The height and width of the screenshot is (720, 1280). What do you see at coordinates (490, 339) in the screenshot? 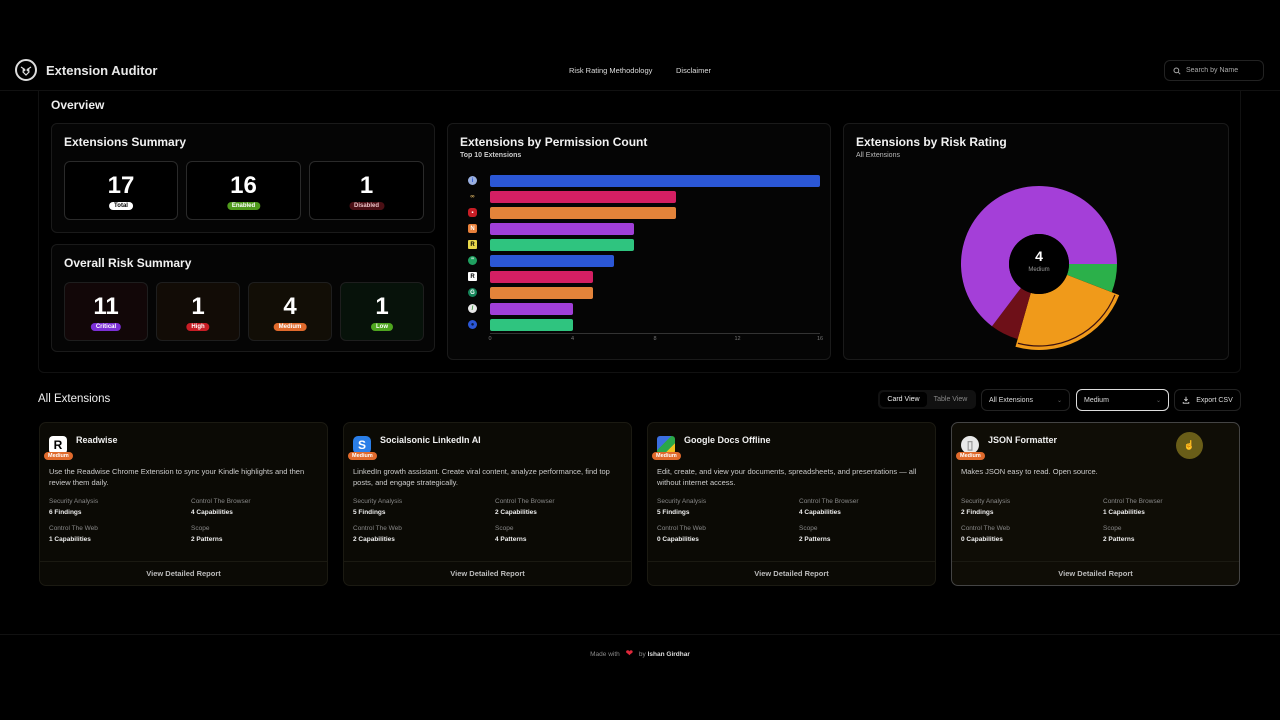
I see `x-tick-label: 0` at bounding box center [490, 339].